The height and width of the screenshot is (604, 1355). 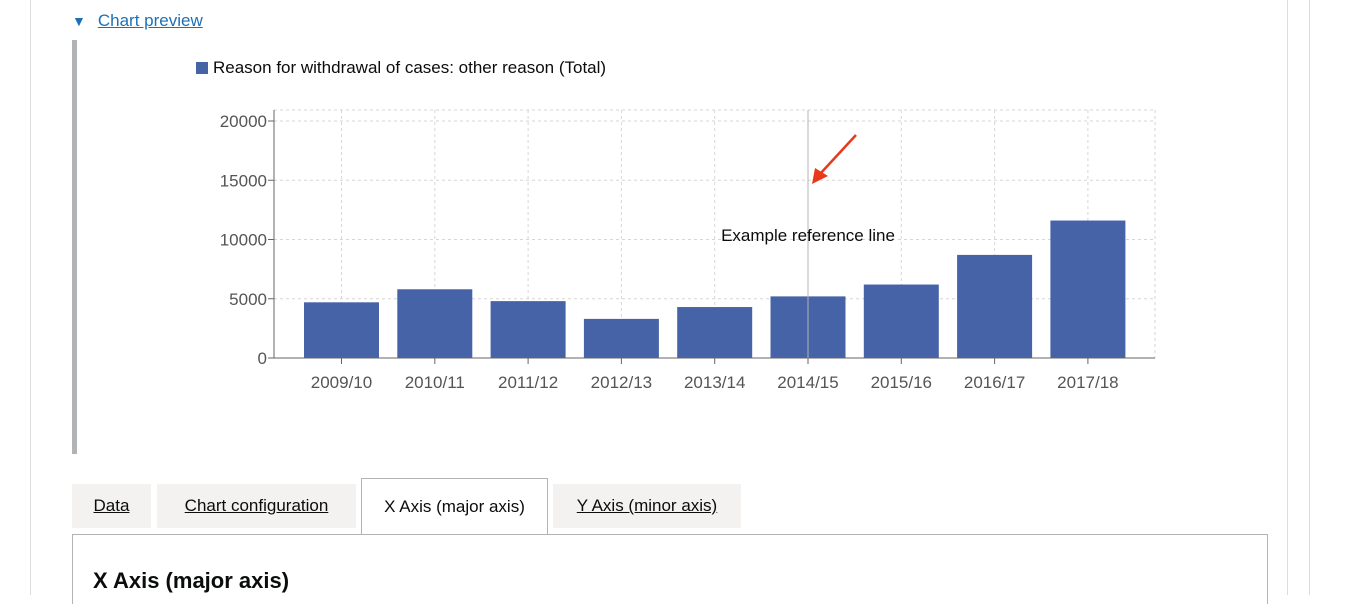 What do you see at coordinates (243, 180) in the screenshot?
I see `y-tick-label: 15000` at bounding box center [243, 180].